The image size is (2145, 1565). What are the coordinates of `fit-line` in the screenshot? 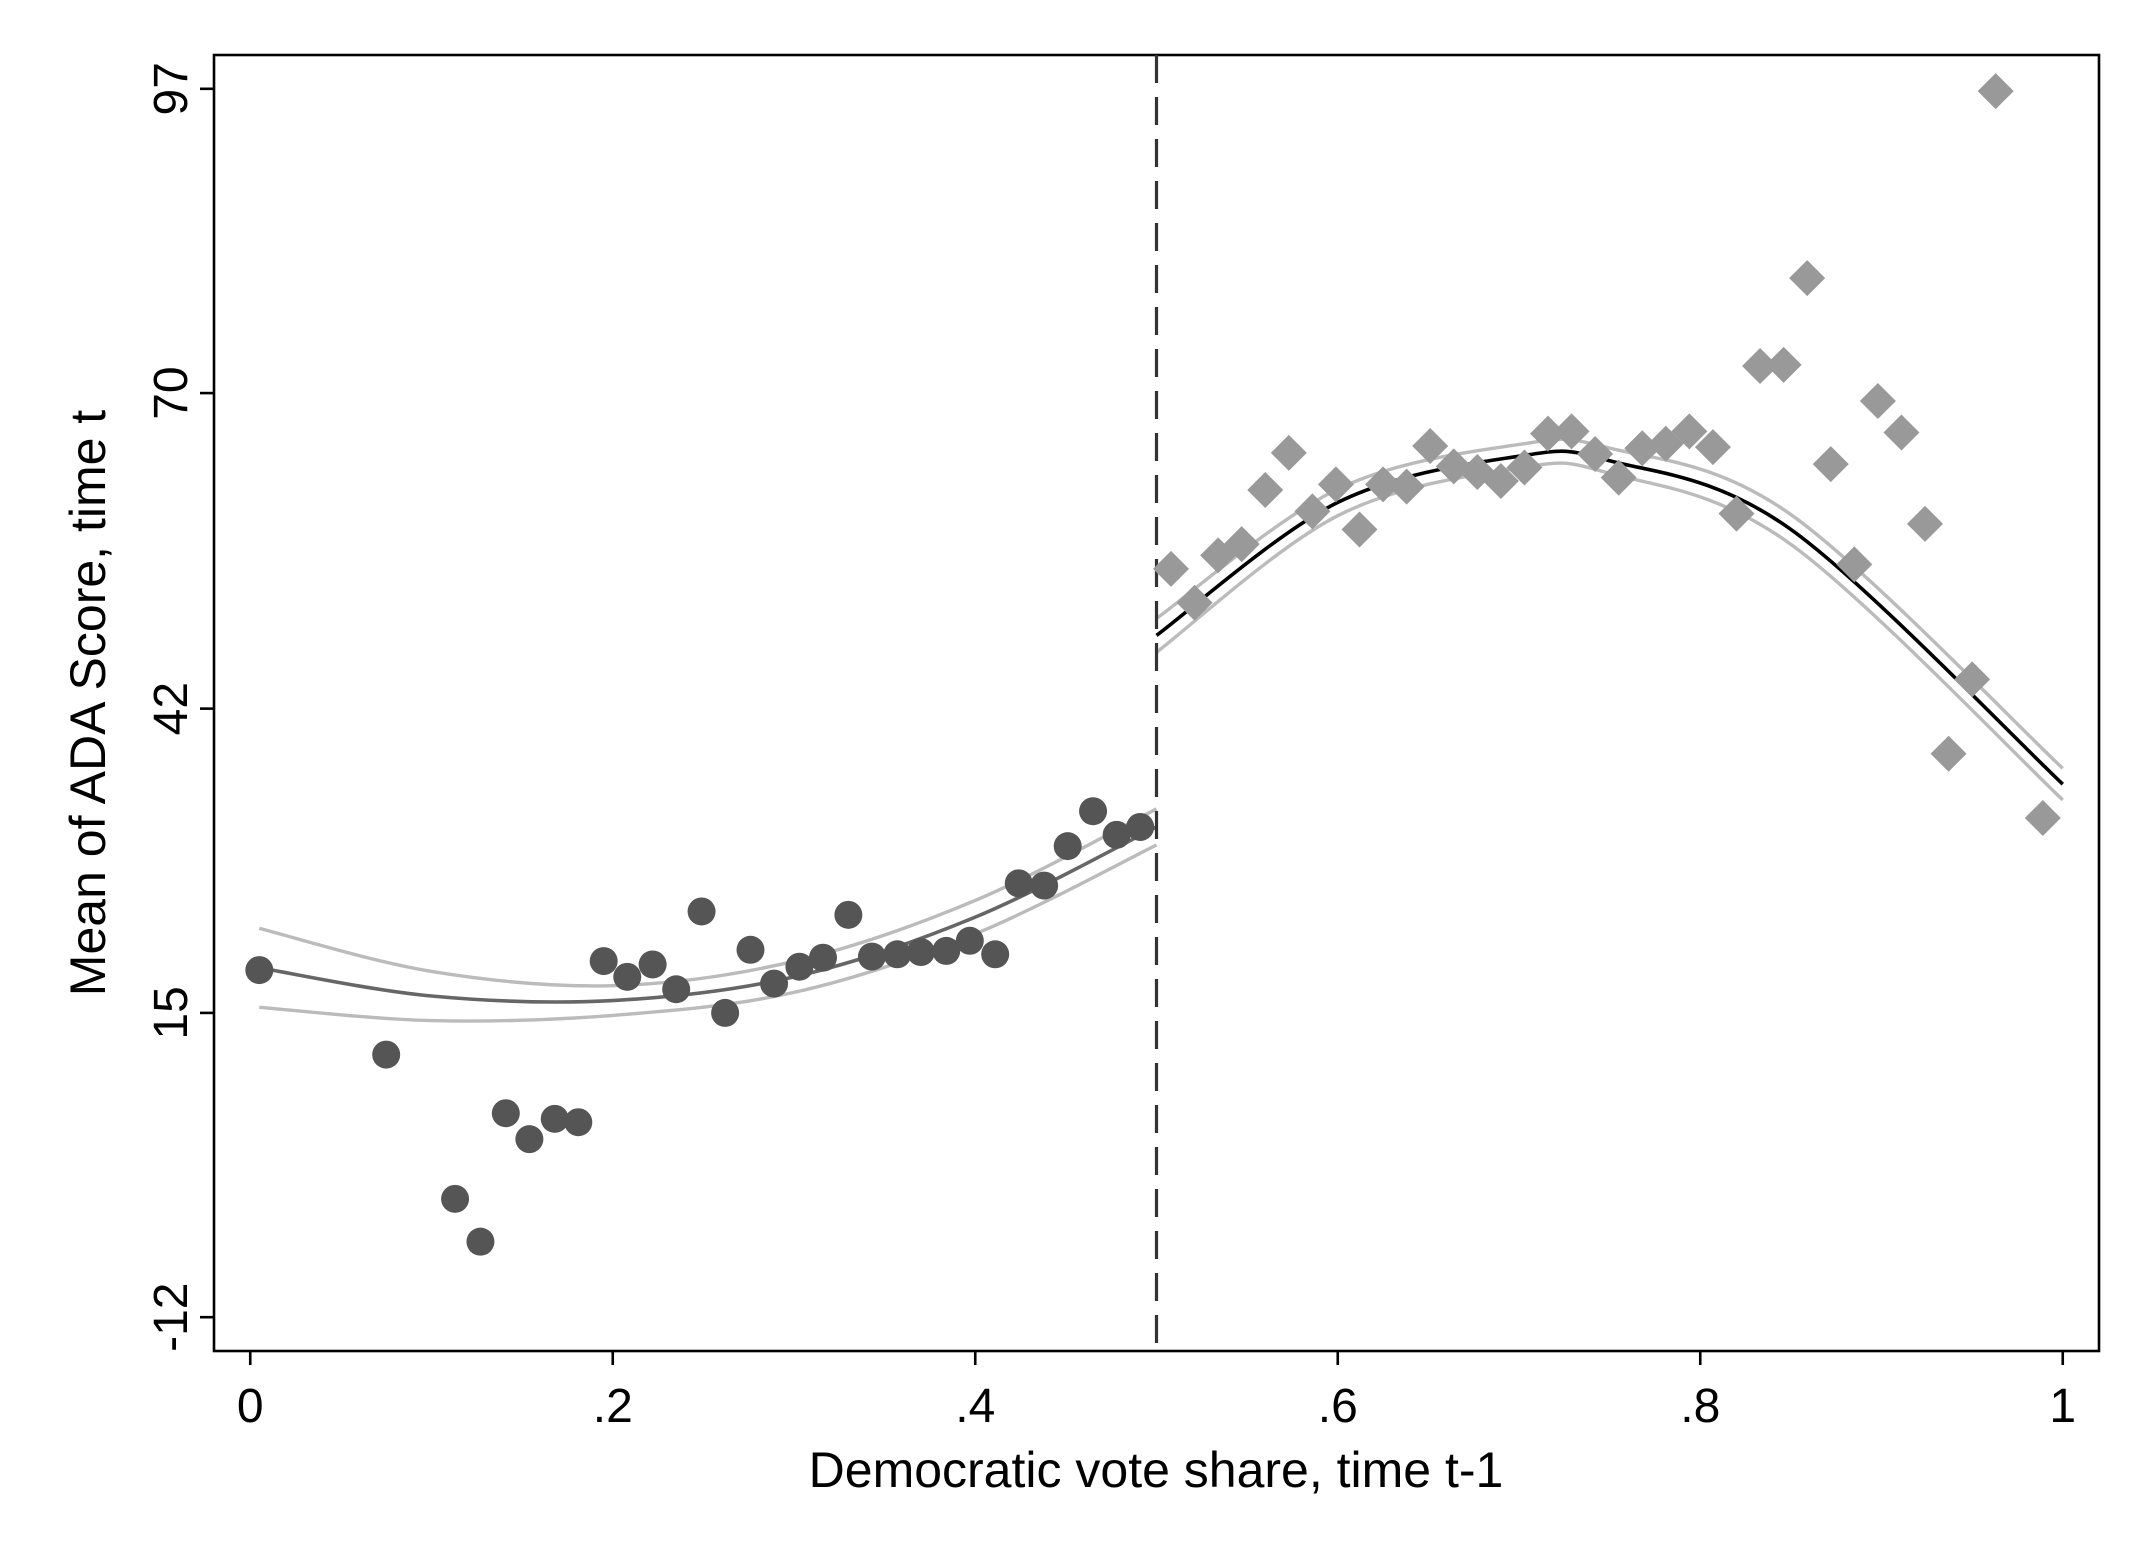 It's located at (708, 914).